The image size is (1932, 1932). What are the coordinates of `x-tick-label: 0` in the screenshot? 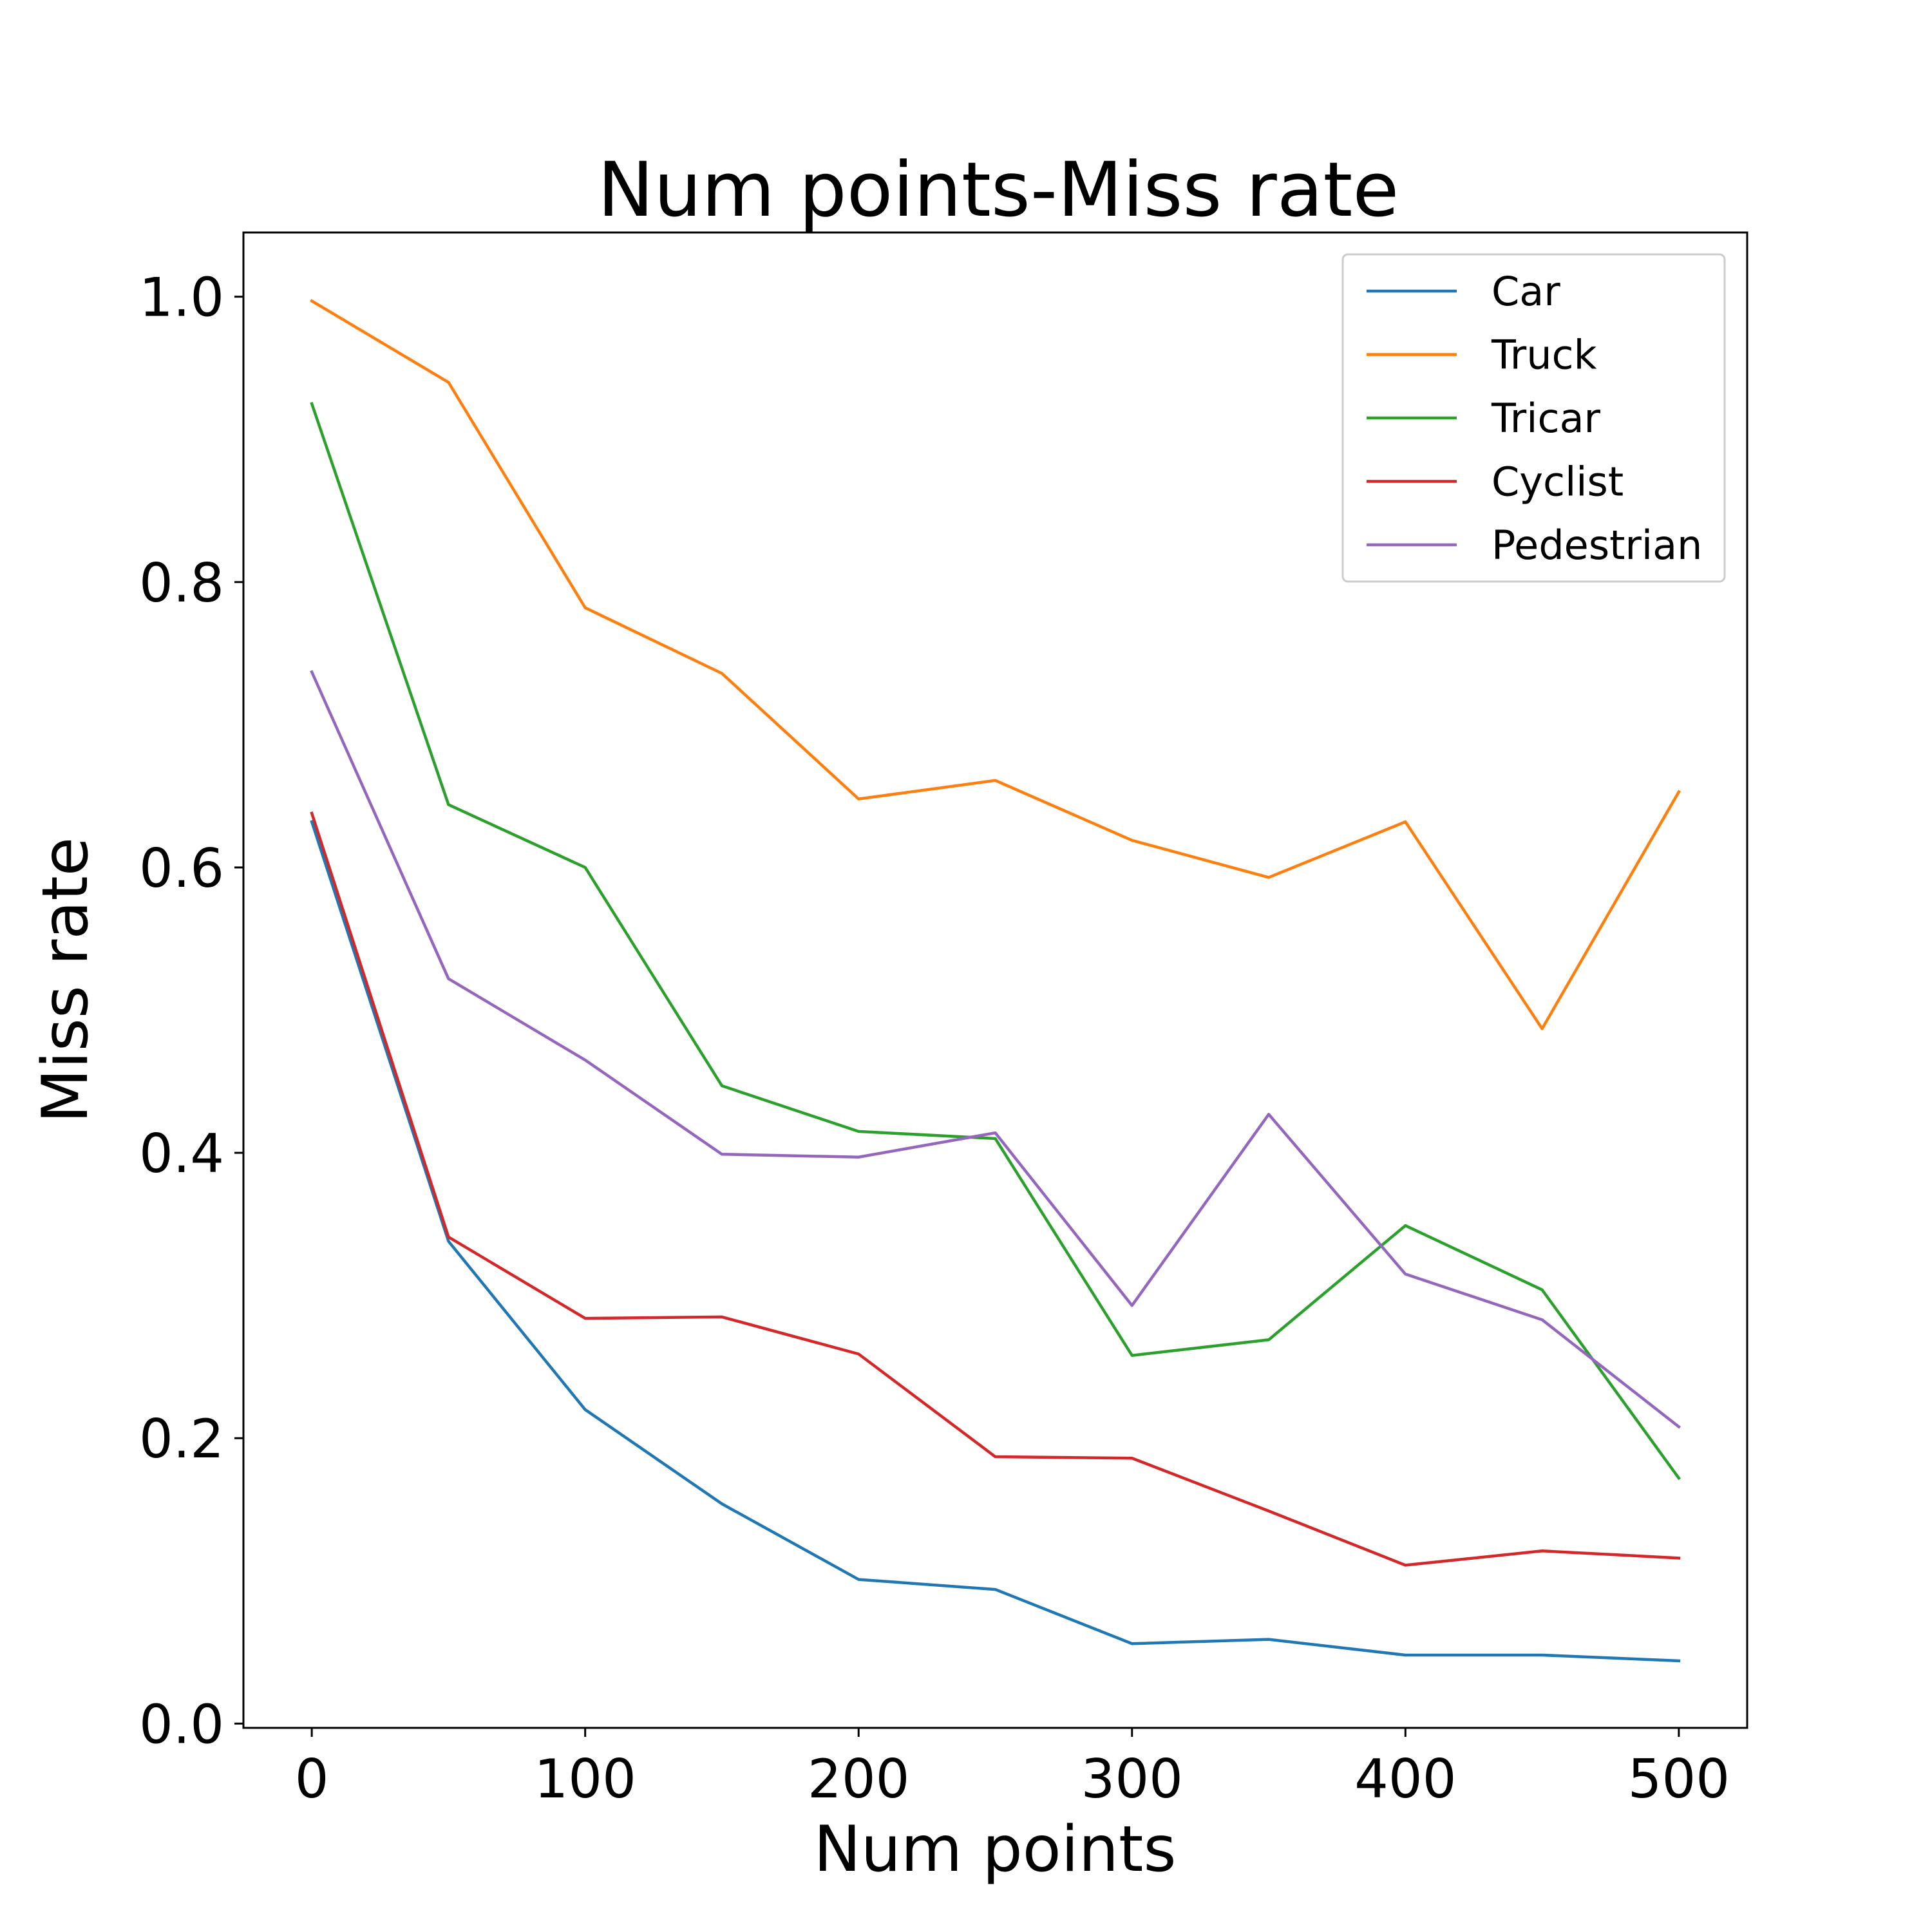 It's located at (312, 1779).